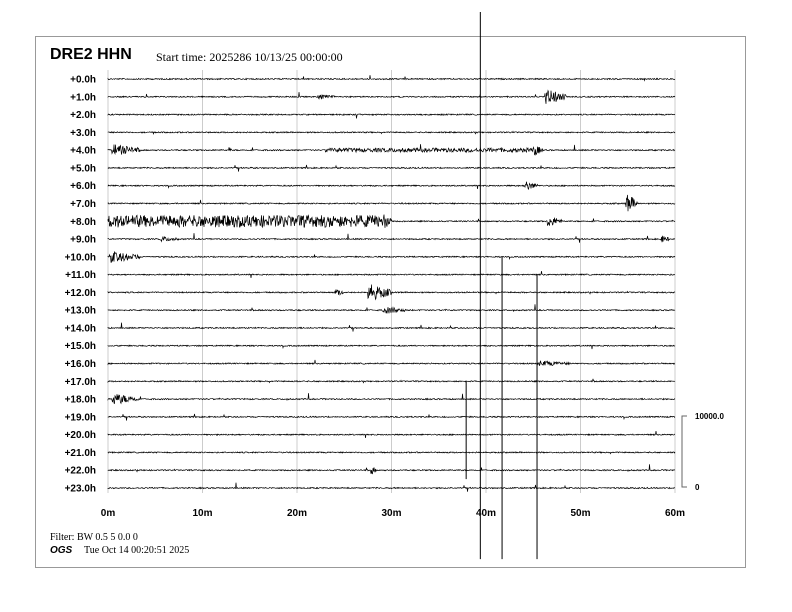 Image resolution: width=792 pixels, height=612 pixels. Describe the element at coordinates (391, 513) in the screenshot. I see `x-tick-label: 30m` at that location.